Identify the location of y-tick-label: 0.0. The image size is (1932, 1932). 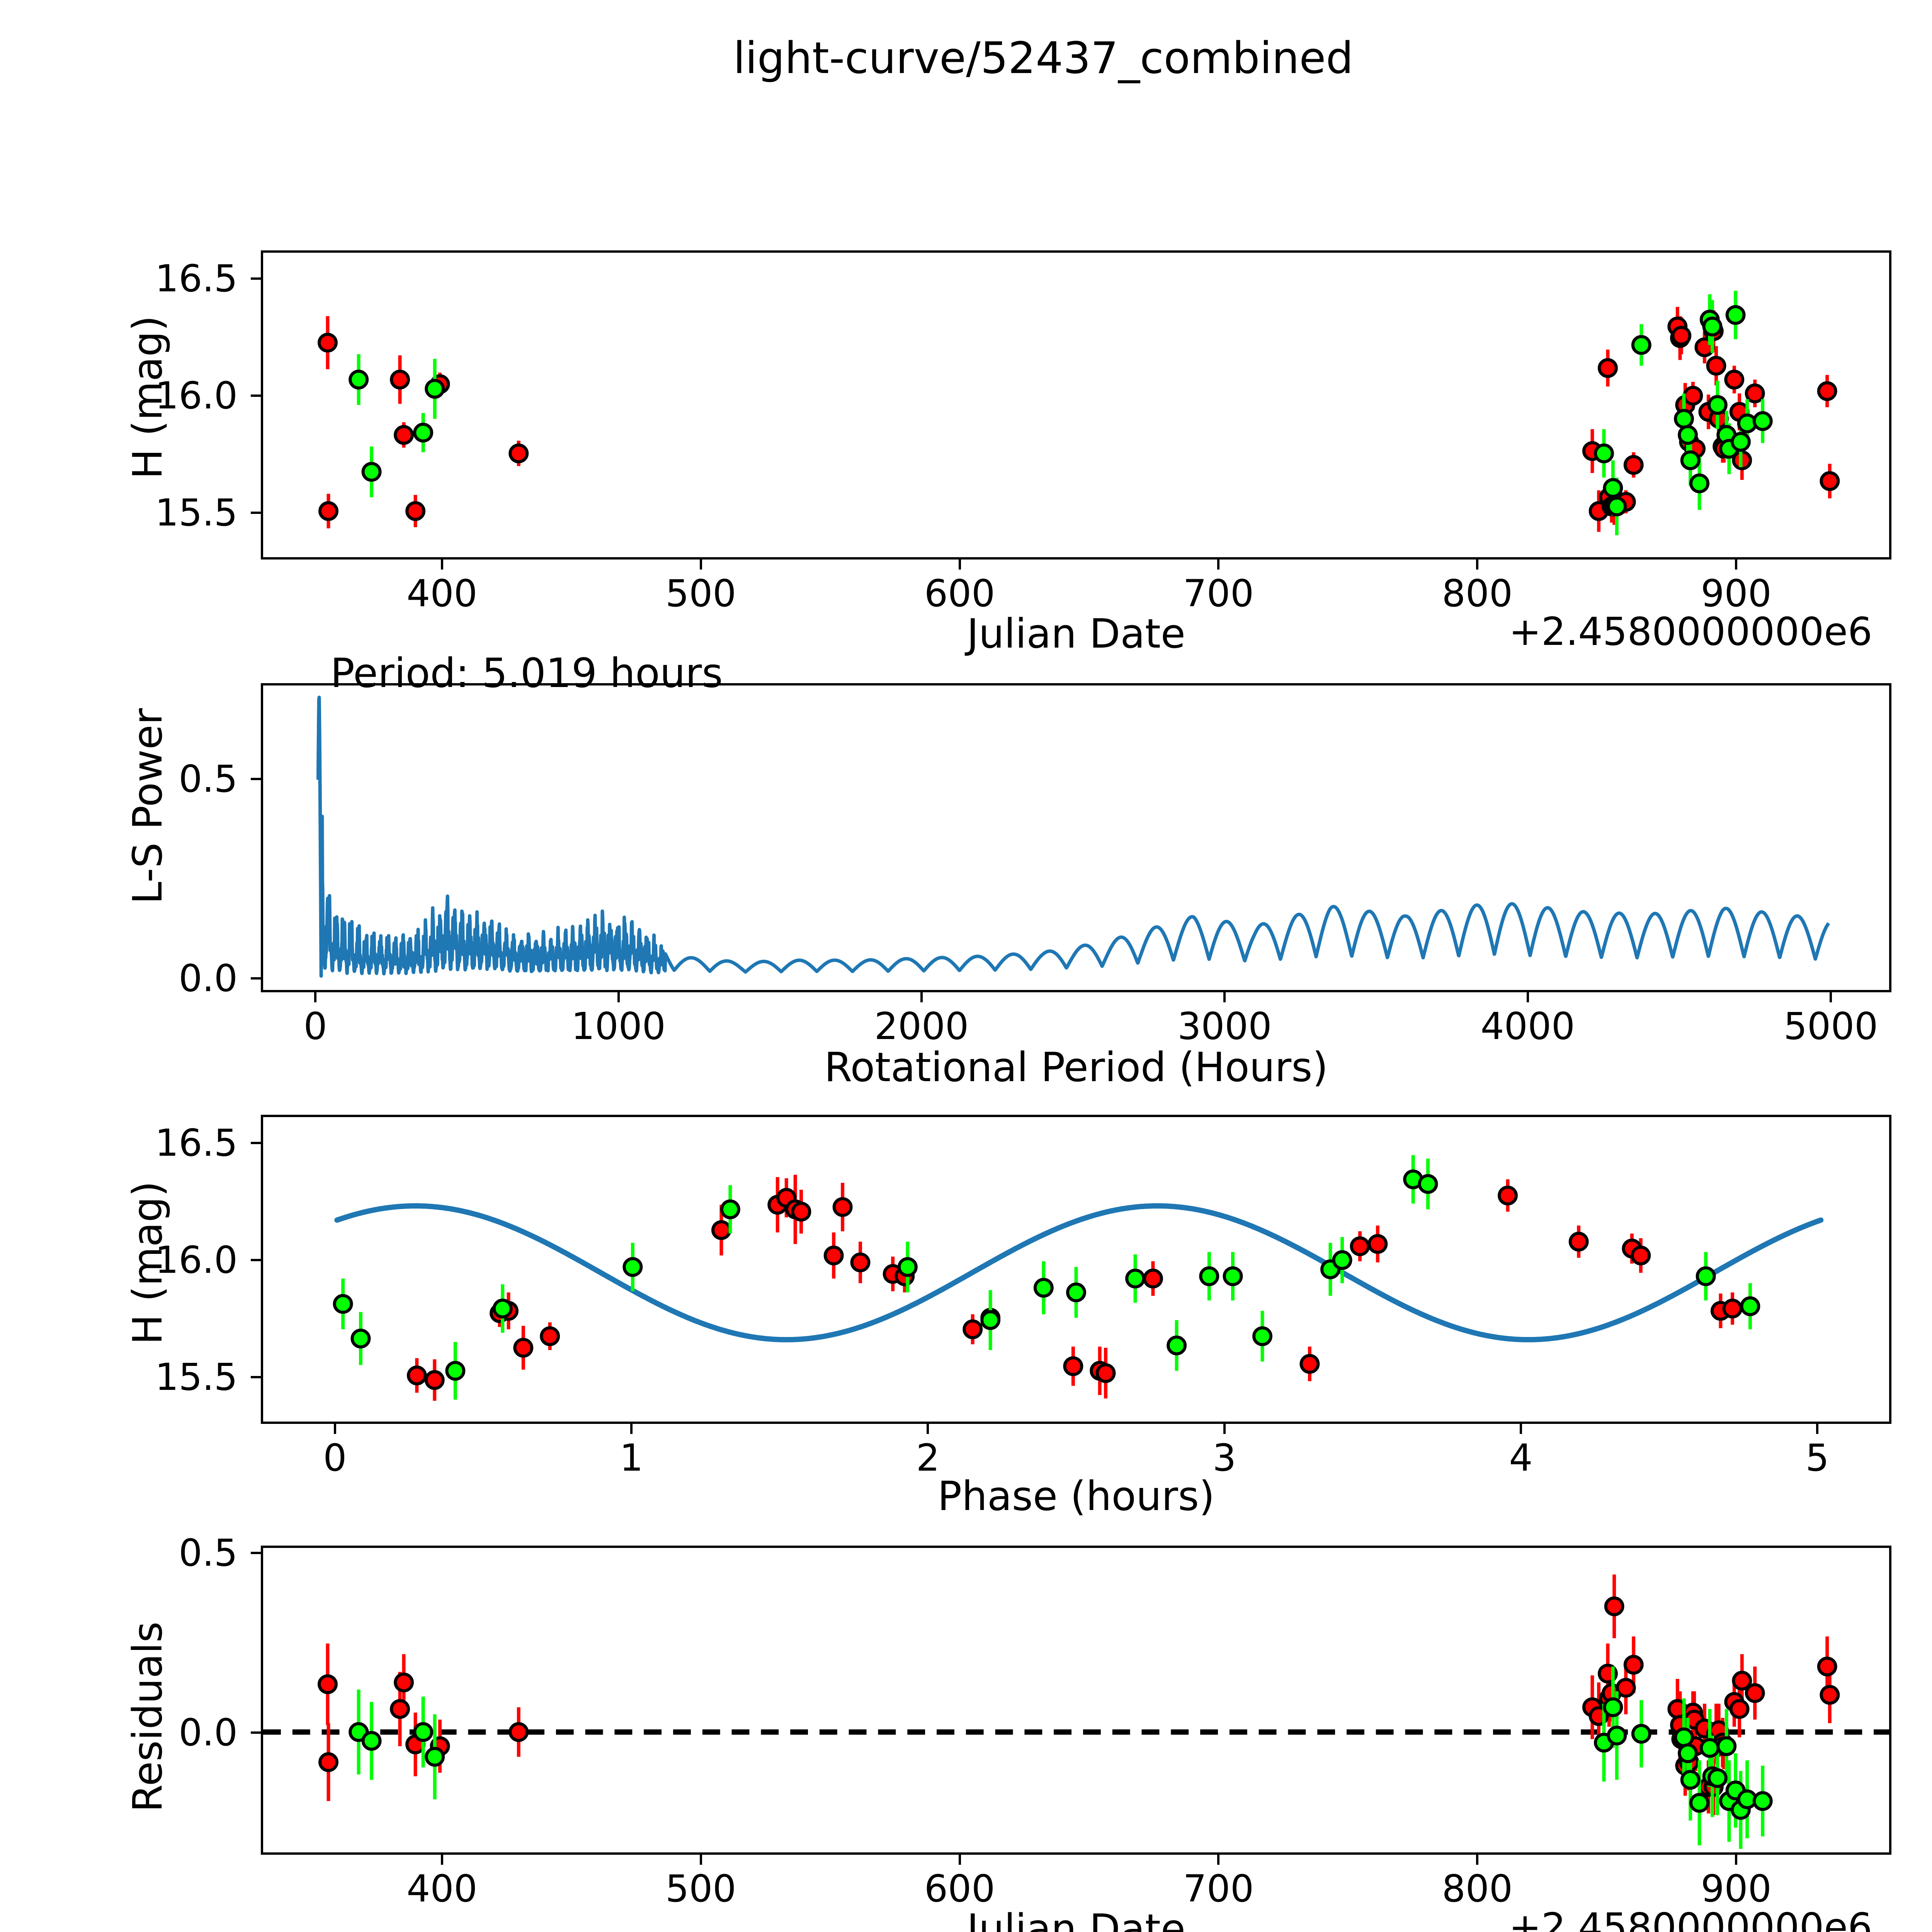
(209, 978).